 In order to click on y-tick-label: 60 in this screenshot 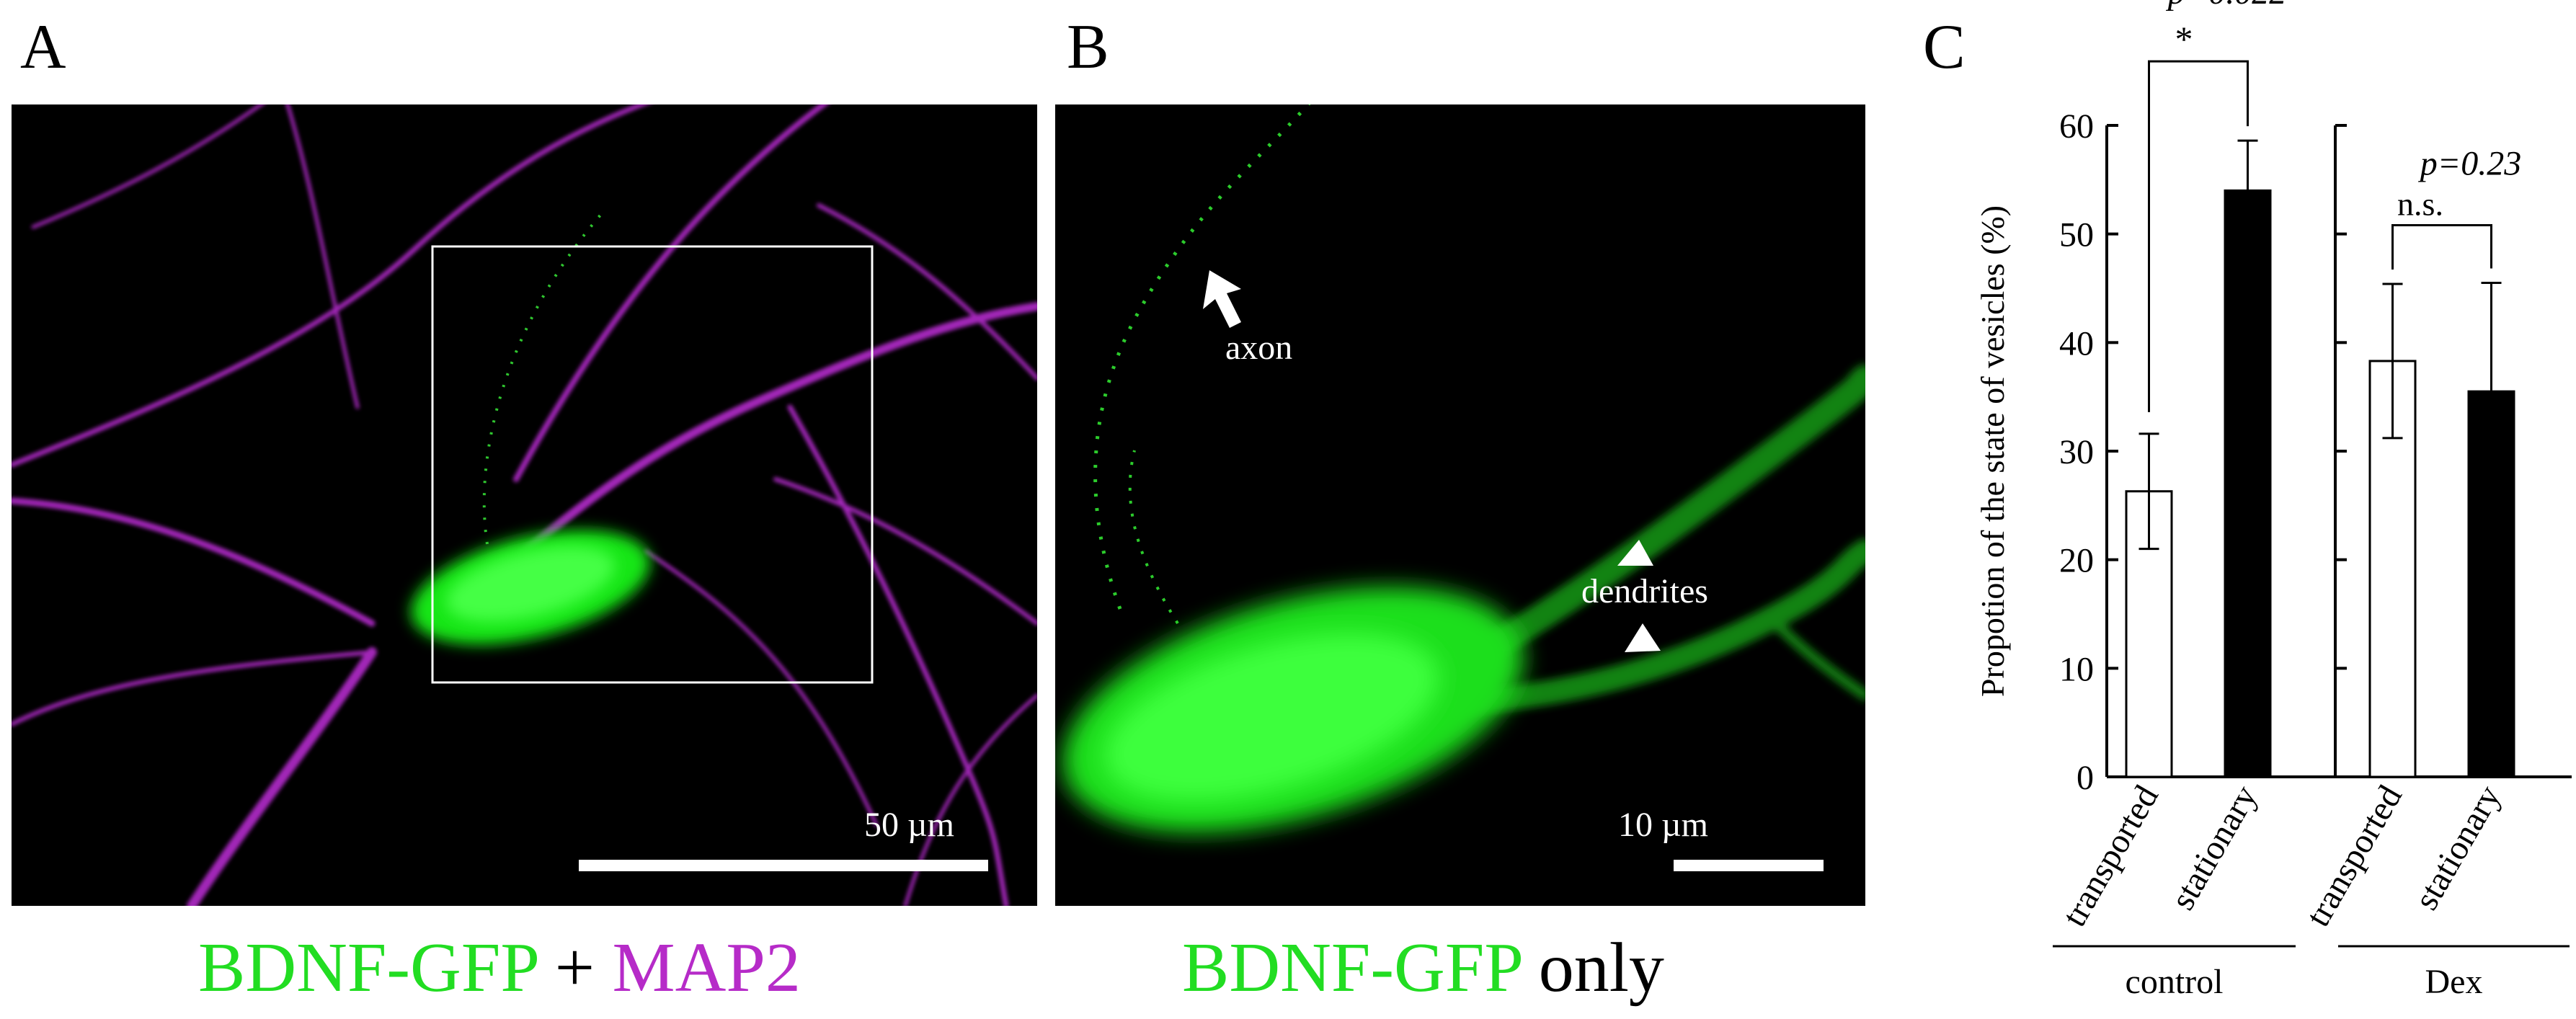, I will do `click(2076, 126)`.